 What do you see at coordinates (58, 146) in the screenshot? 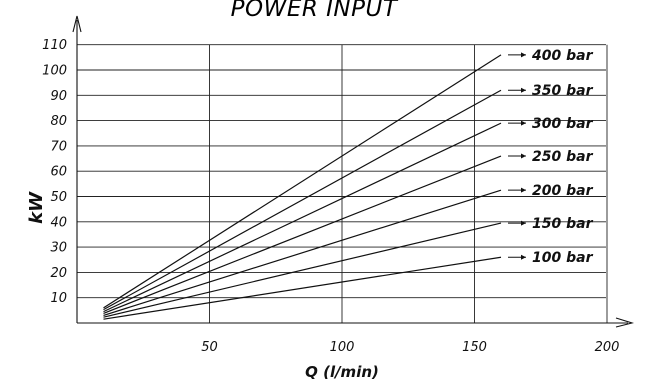
I see `y-tick-label: 70` at bounding box center [58, 146].